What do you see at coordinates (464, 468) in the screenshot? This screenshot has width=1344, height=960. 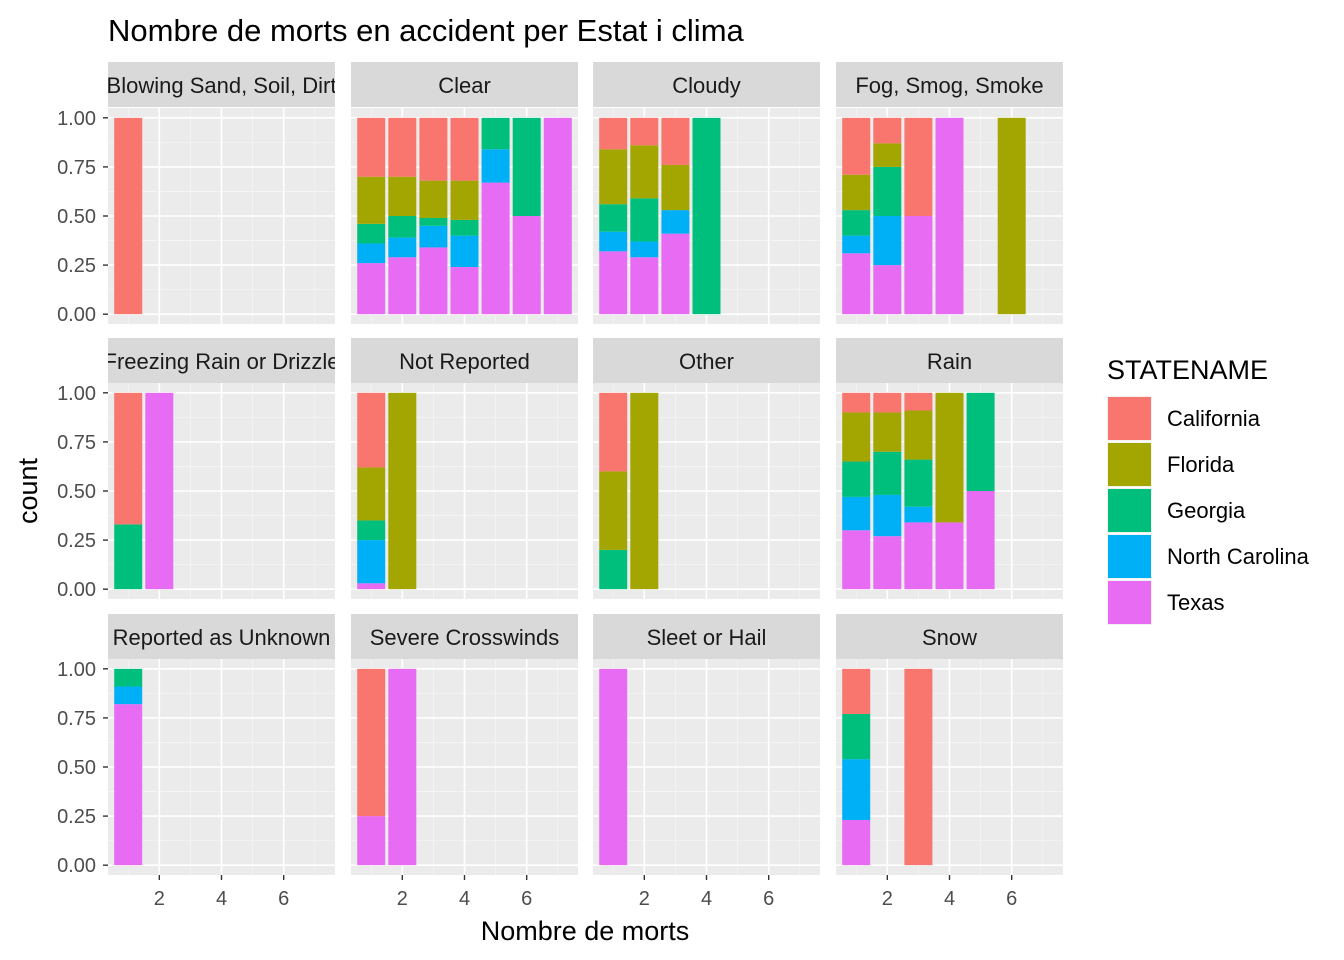 I see `facet-panel: Not Reported` at bounding box center [464, 468].